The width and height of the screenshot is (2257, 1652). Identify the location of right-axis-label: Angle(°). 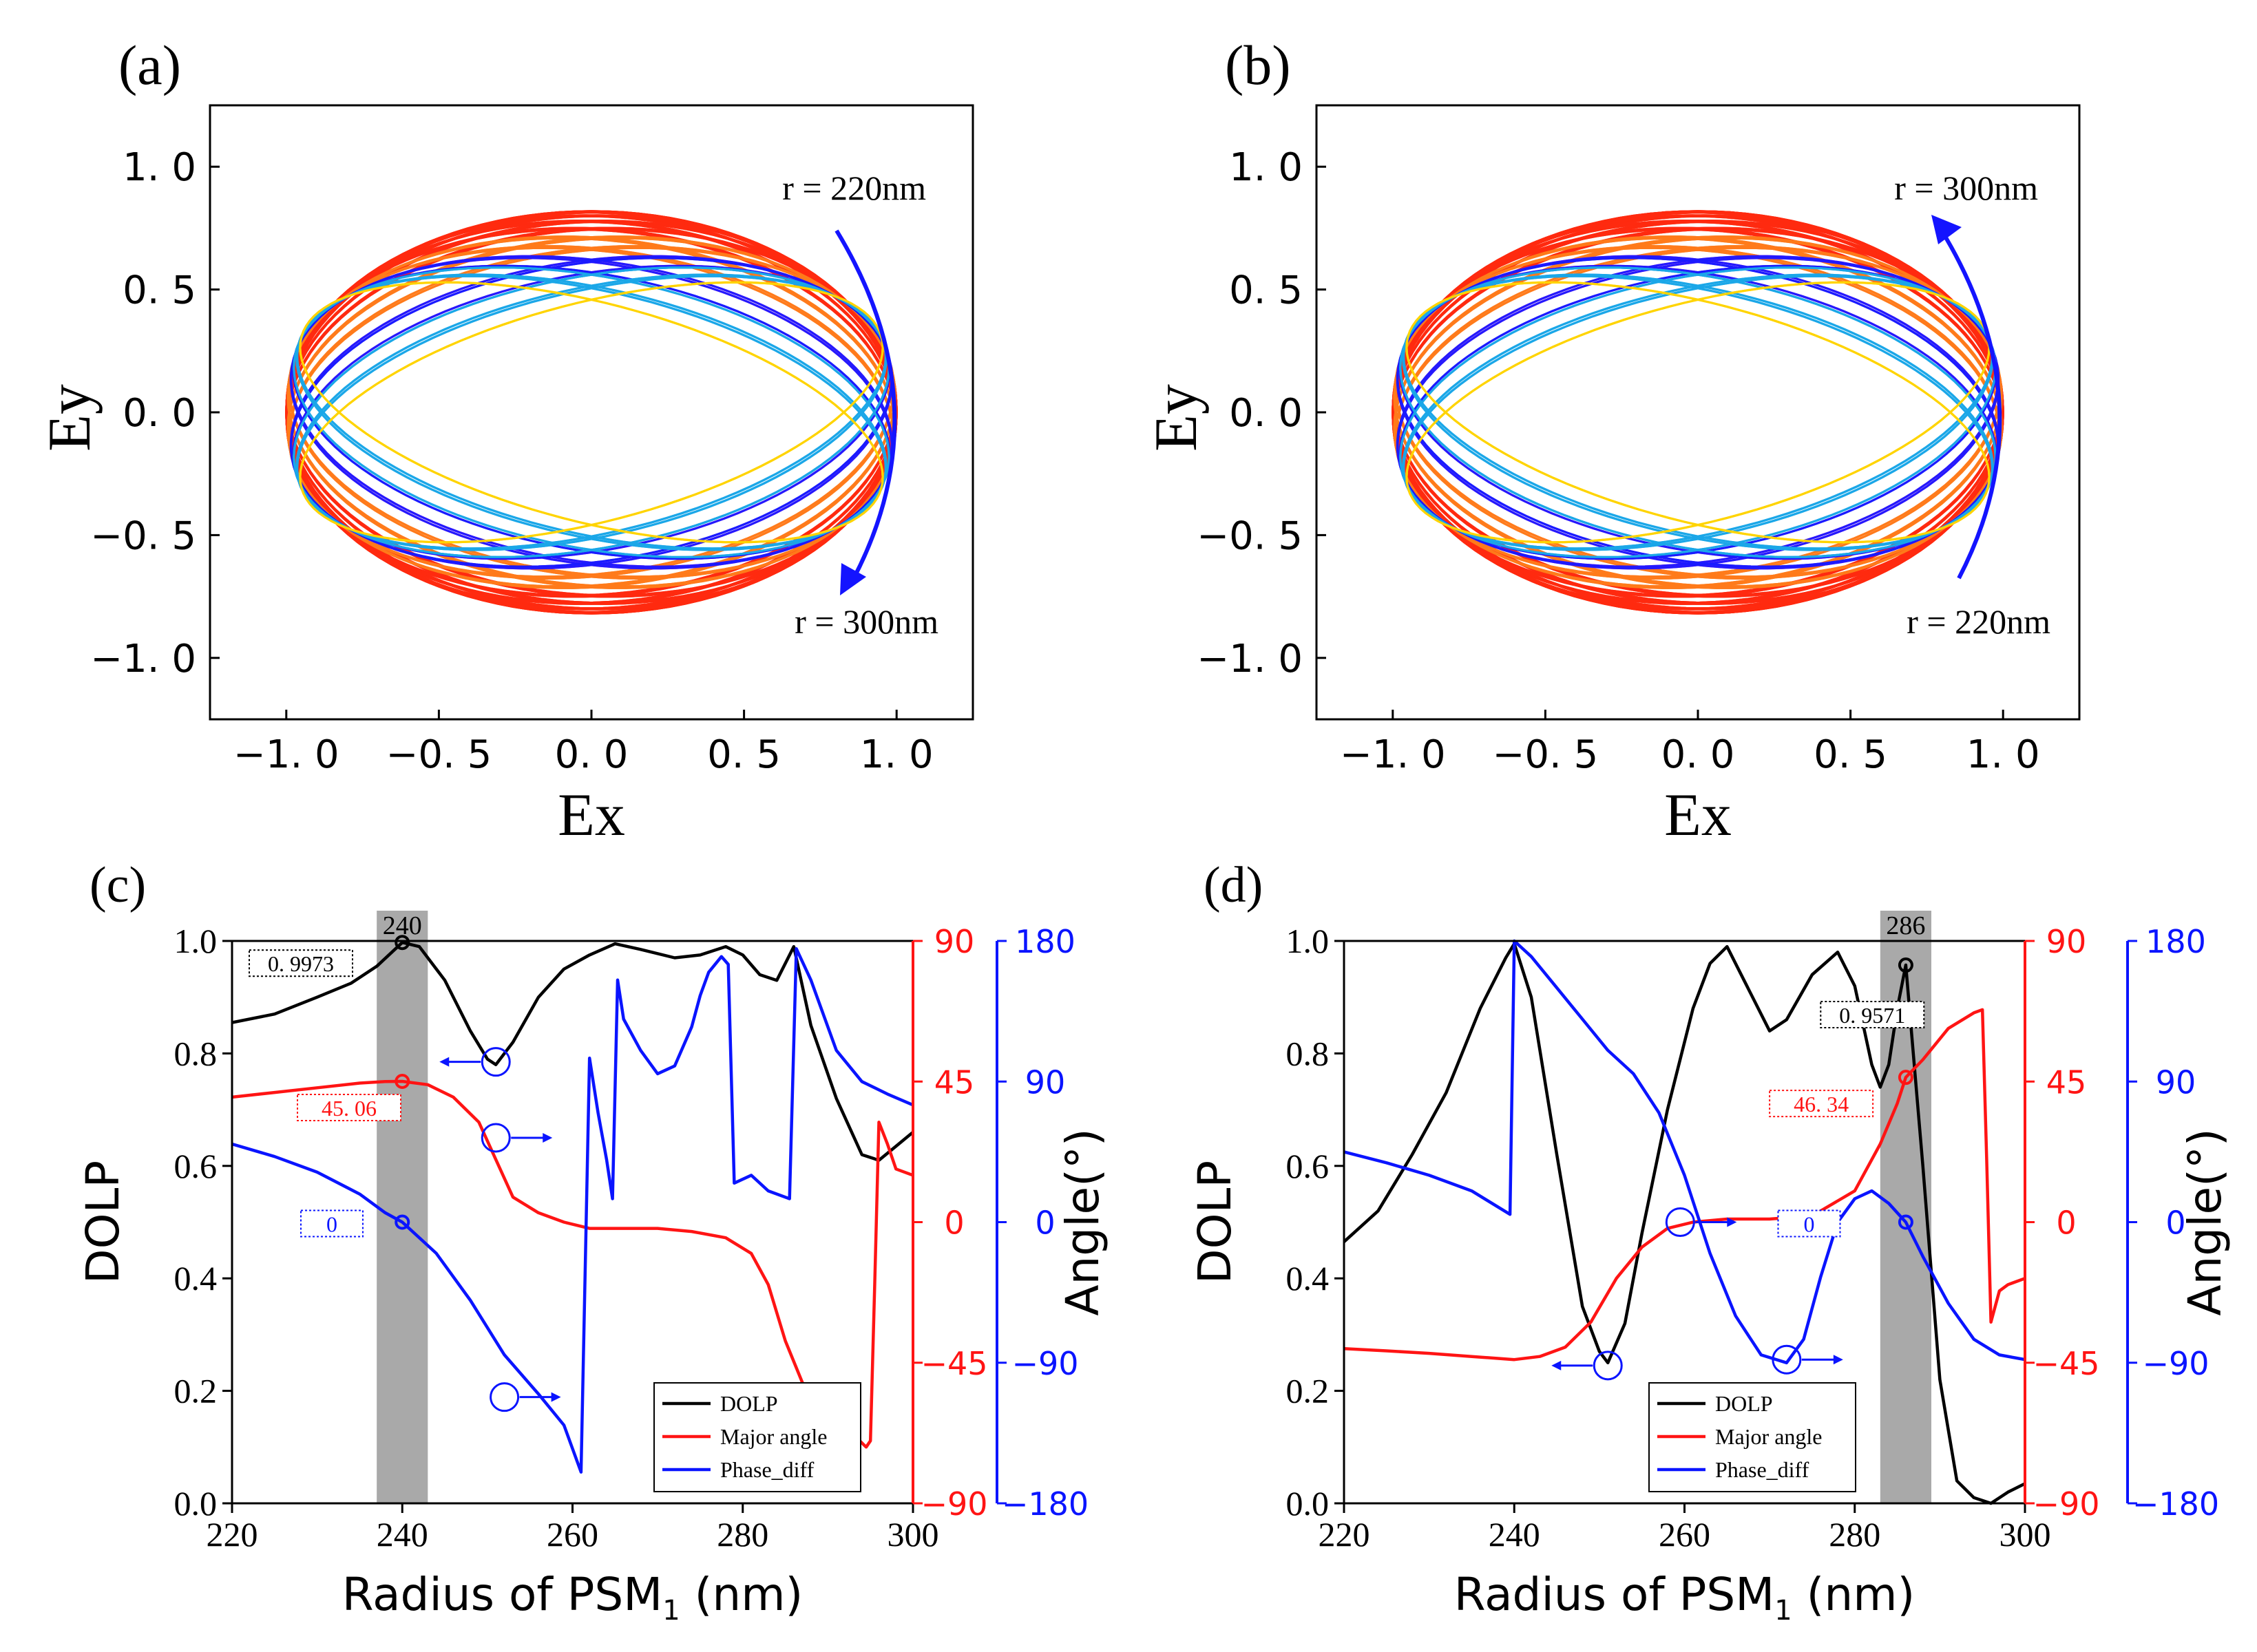
(1082, 1222).